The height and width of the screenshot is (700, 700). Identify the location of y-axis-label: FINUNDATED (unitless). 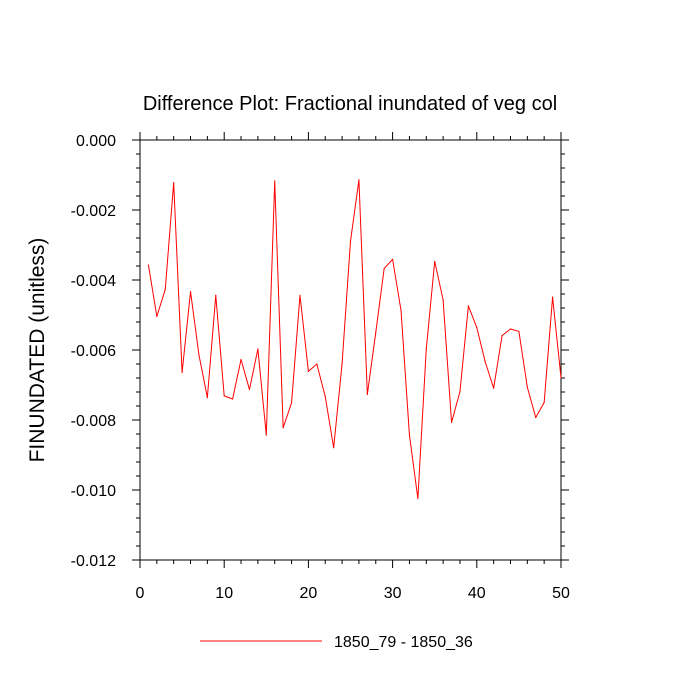
(37, 350).